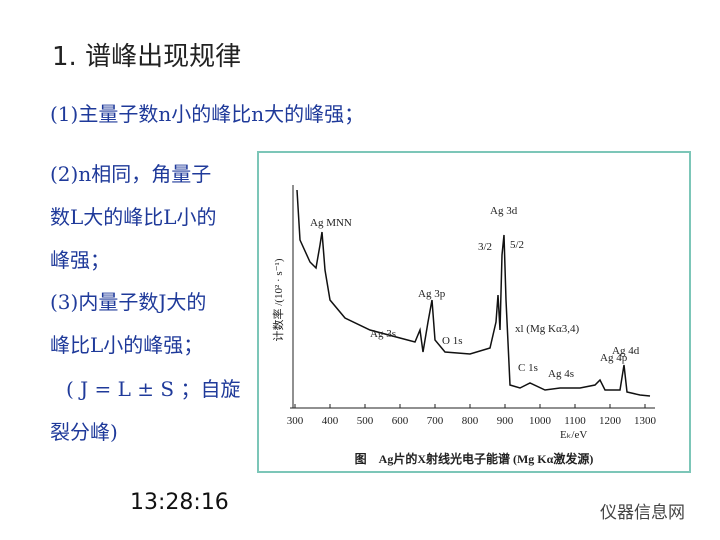  I want to click on x-tick-label: 500, so click(365, 421).